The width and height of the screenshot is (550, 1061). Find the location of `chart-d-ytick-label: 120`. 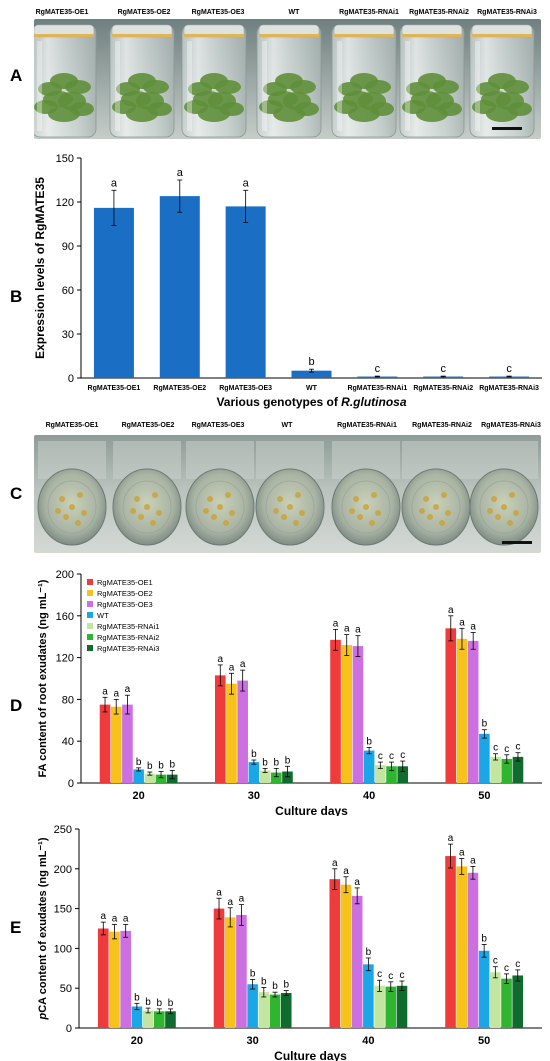

chart-d-ytick-label: 120 is located at coordinates (65, 659).